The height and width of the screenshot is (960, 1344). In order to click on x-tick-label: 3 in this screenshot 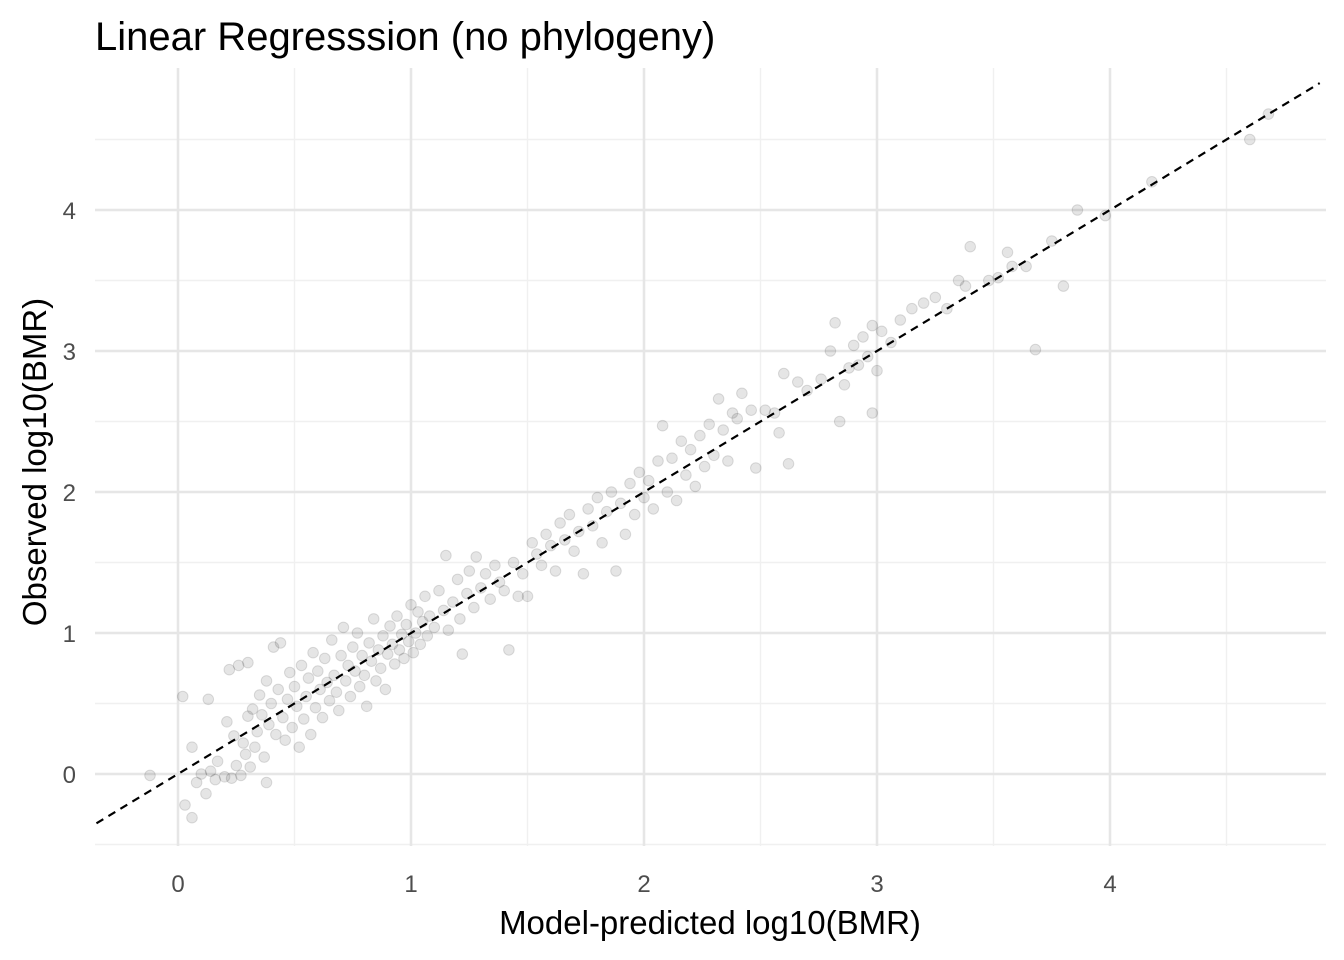, I will do `click(876, 884)`.